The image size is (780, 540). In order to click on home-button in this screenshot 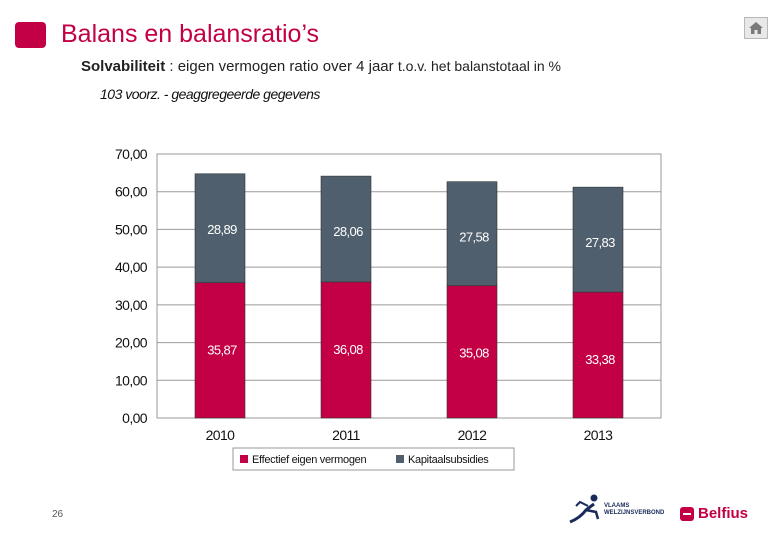, I will do `click(756, 28)`.